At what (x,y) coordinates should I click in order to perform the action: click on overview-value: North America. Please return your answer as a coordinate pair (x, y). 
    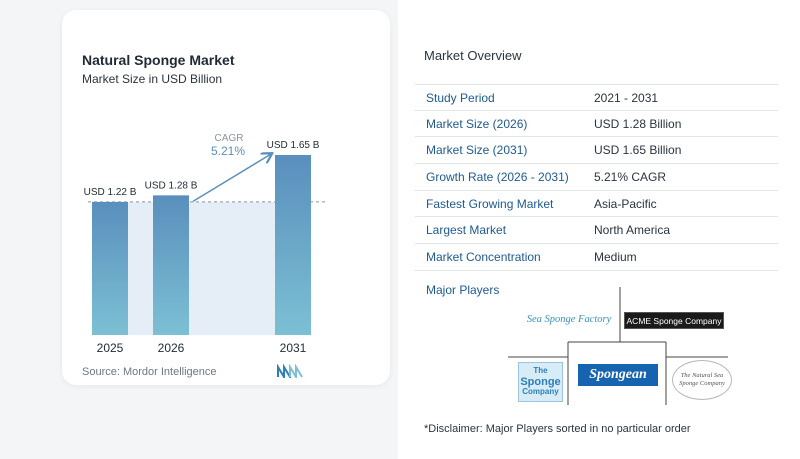
    Looking at the image, I should click on (632, 230).